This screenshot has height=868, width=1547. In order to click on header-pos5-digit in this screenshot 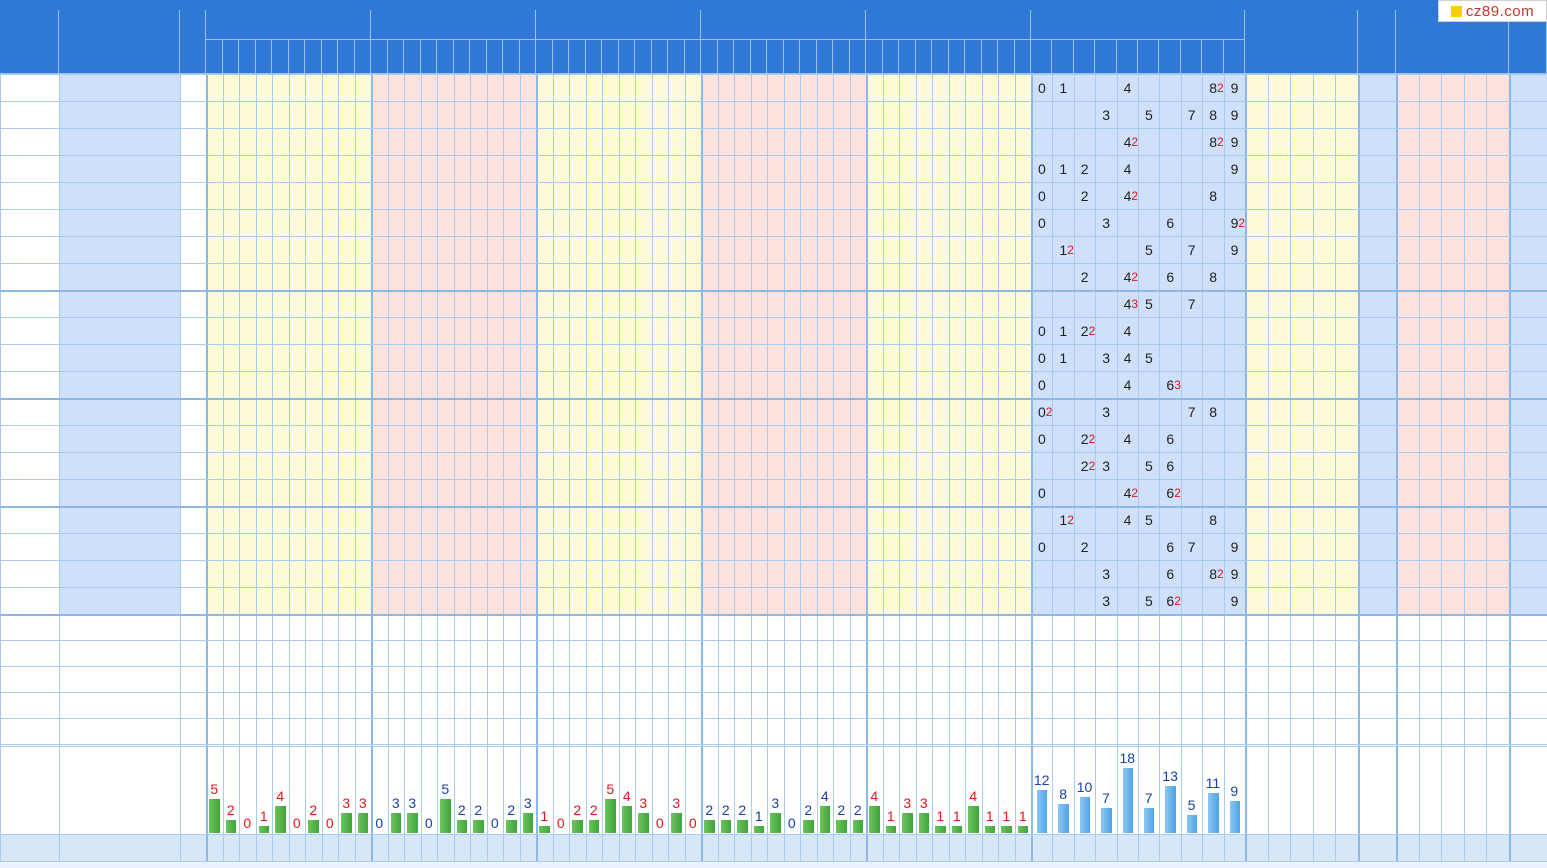, I will do `click(1006, 57)`.